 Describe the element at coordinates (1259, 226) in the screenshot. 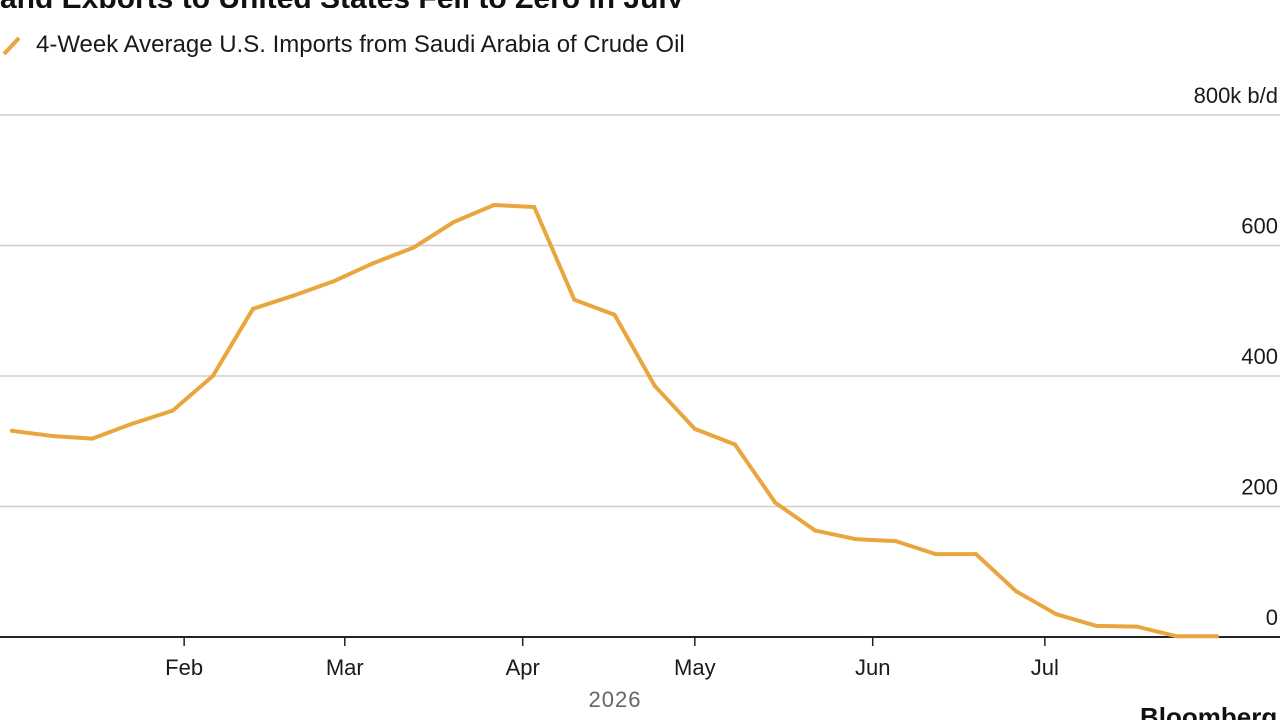

I see `y-tick-label: 600` at that location.